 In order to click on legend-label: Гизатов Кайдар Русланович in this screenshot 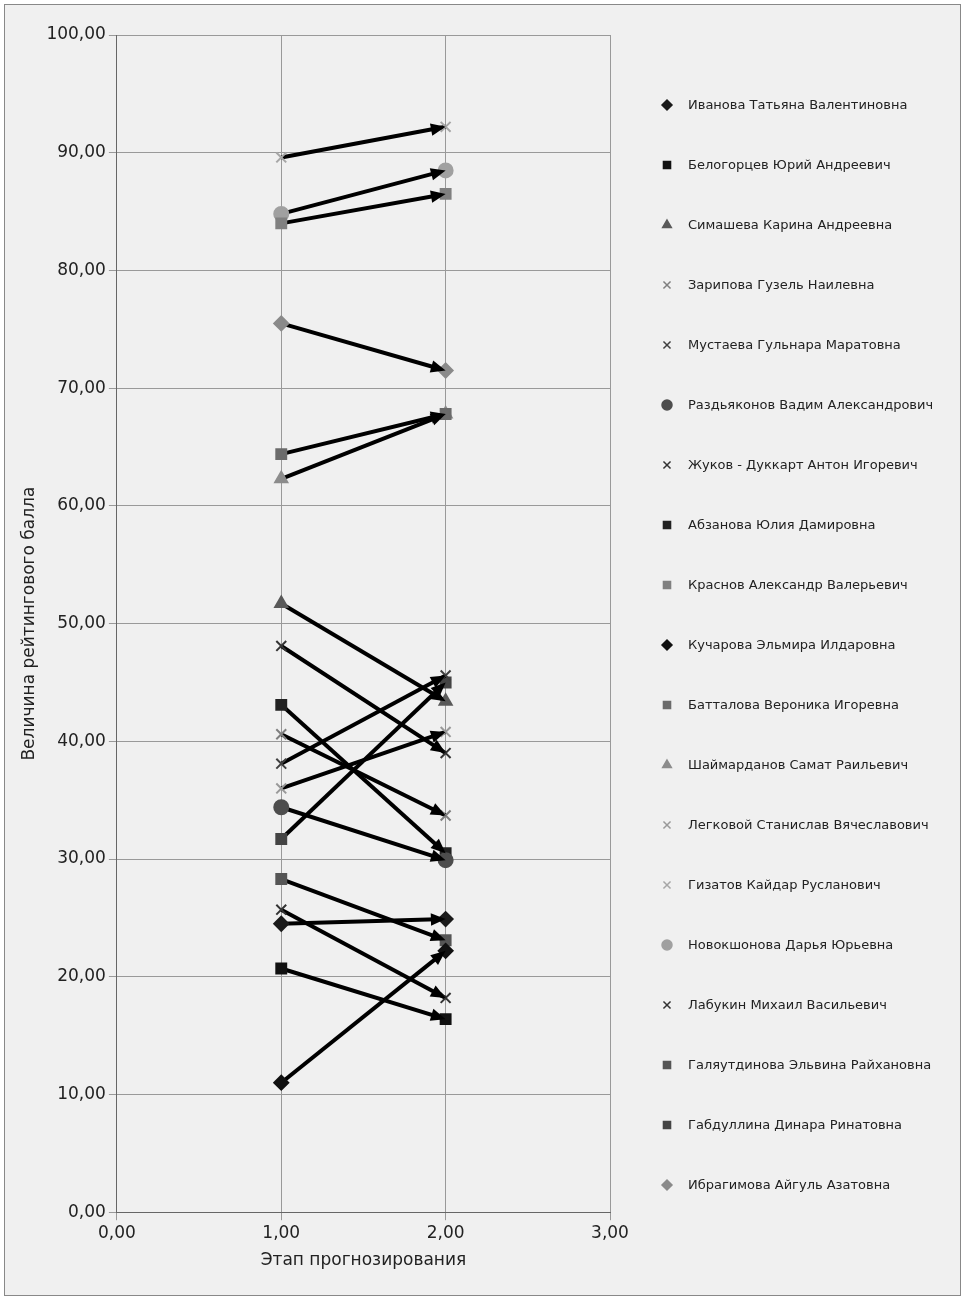, I will do `click(784, 885)`.